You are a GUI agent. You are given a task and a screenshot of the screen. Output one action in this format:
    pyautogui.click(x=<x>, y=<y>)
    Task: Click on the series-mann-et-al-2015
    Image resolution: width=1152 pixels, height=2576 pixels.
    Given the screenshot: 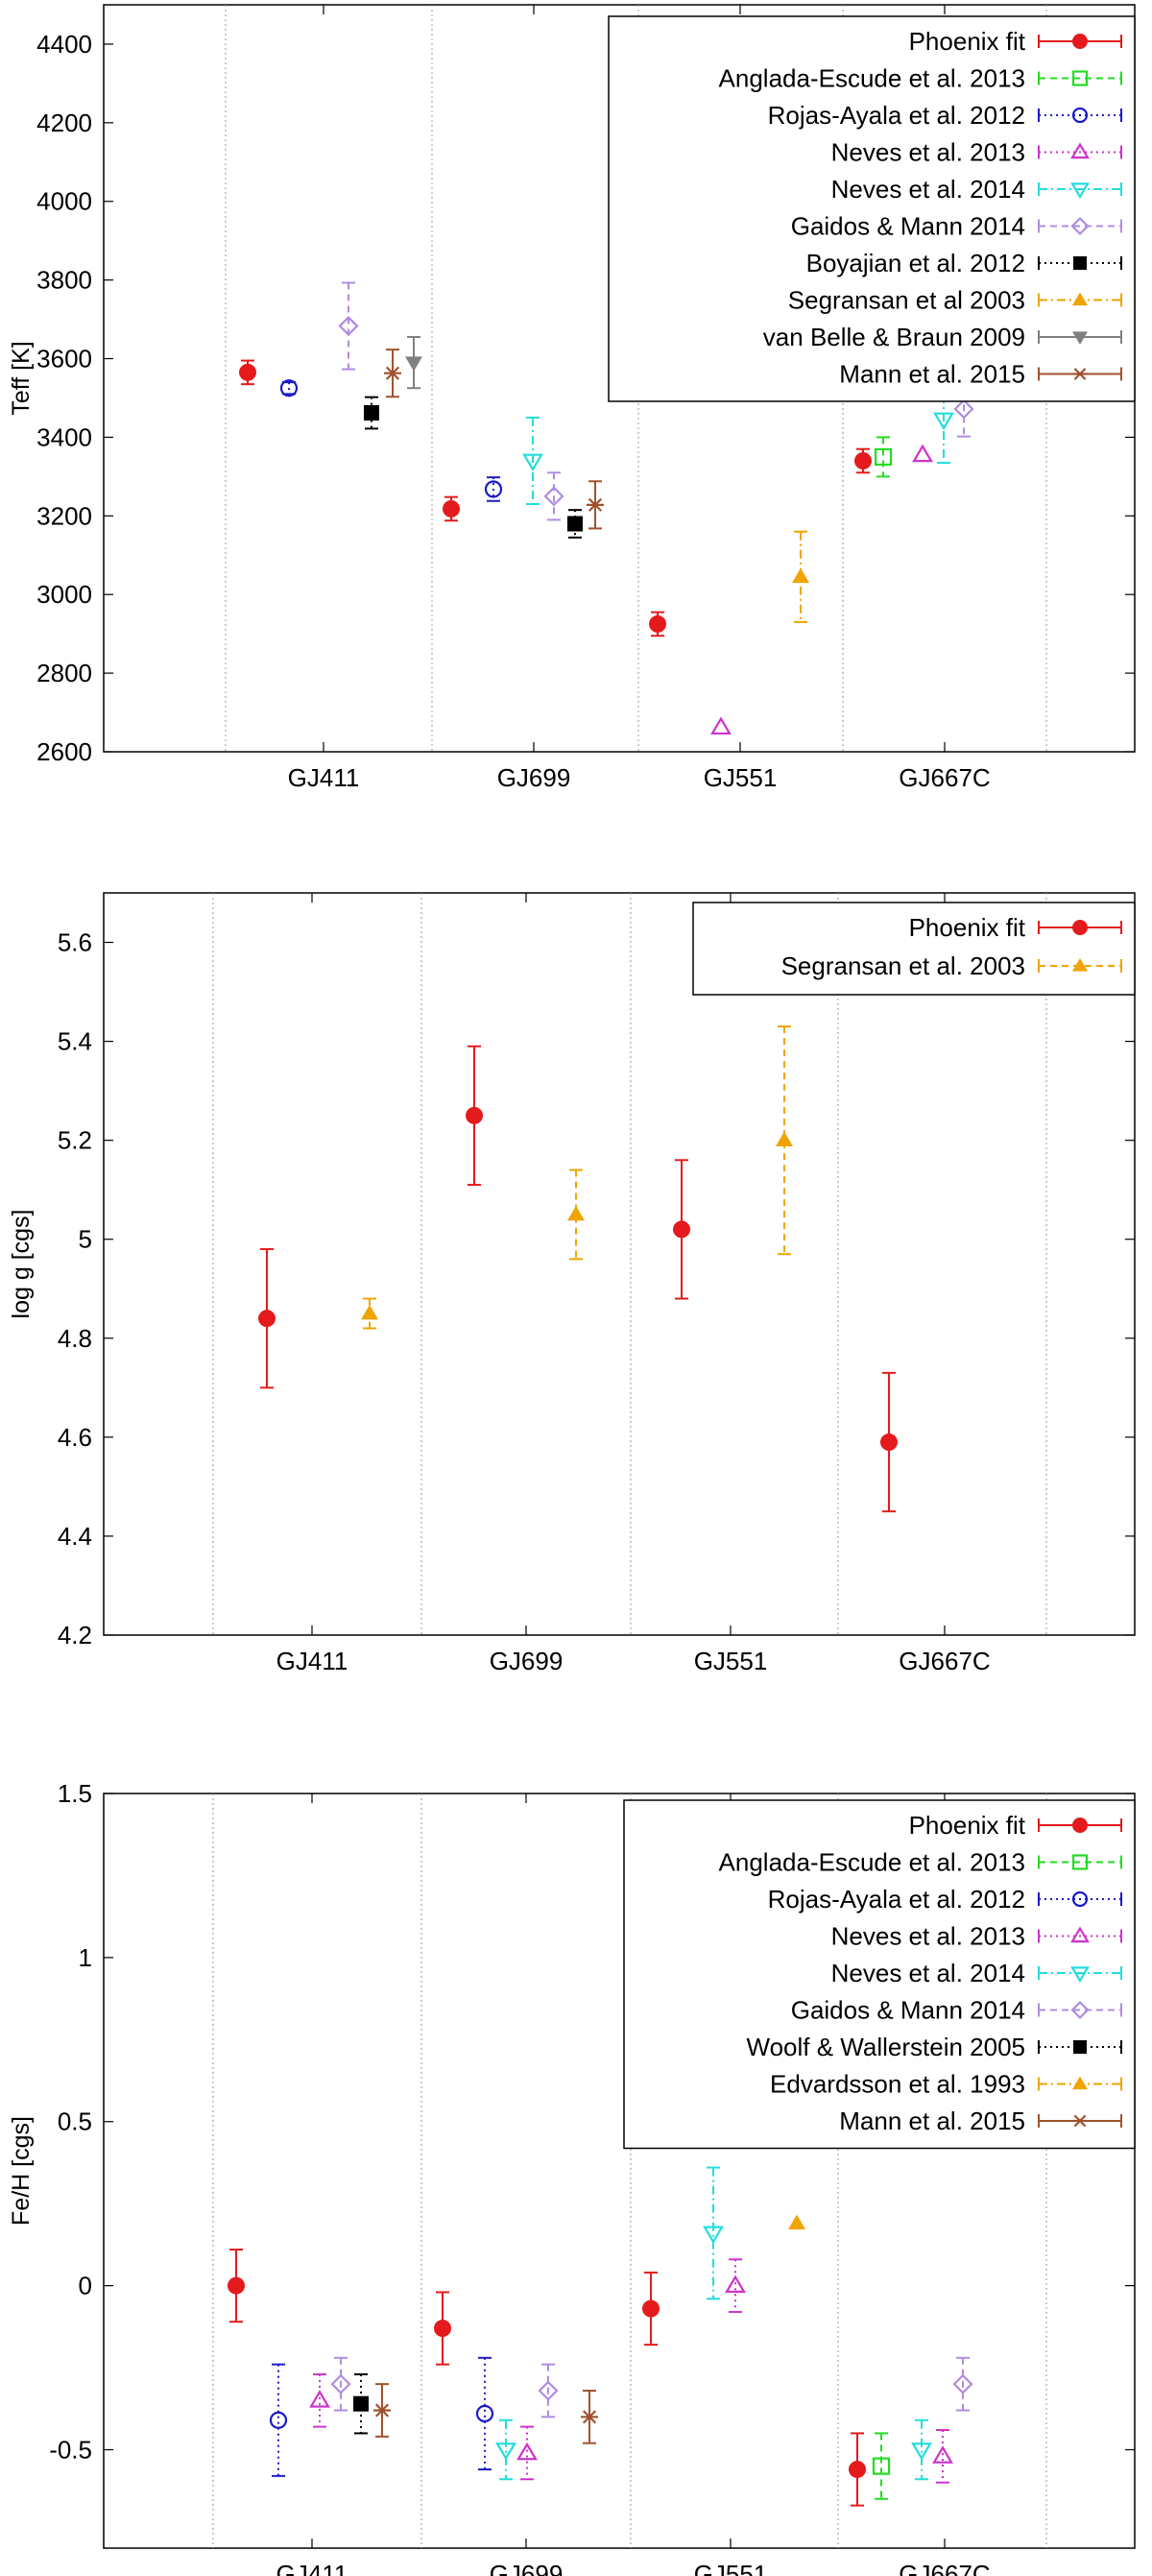 What is the action you would take?
    pyautogui.click(x=494, y=439)
    